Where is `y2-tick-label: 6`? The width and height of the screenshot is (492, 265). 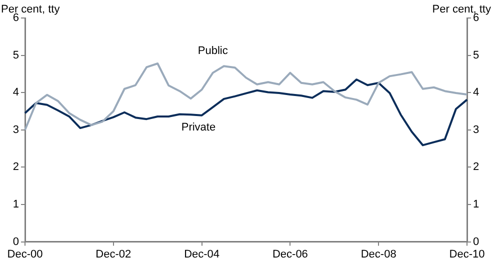 y2-tick-label: 6 is located at coordinates (476, 18).